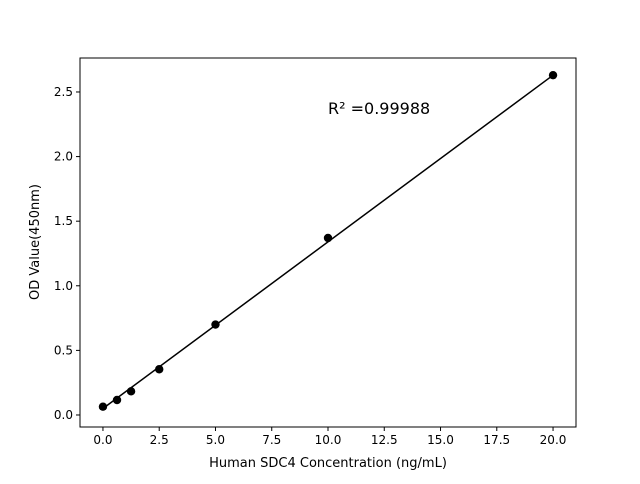  I want to click on x-tick-label: 2.5, so click(159, 440).